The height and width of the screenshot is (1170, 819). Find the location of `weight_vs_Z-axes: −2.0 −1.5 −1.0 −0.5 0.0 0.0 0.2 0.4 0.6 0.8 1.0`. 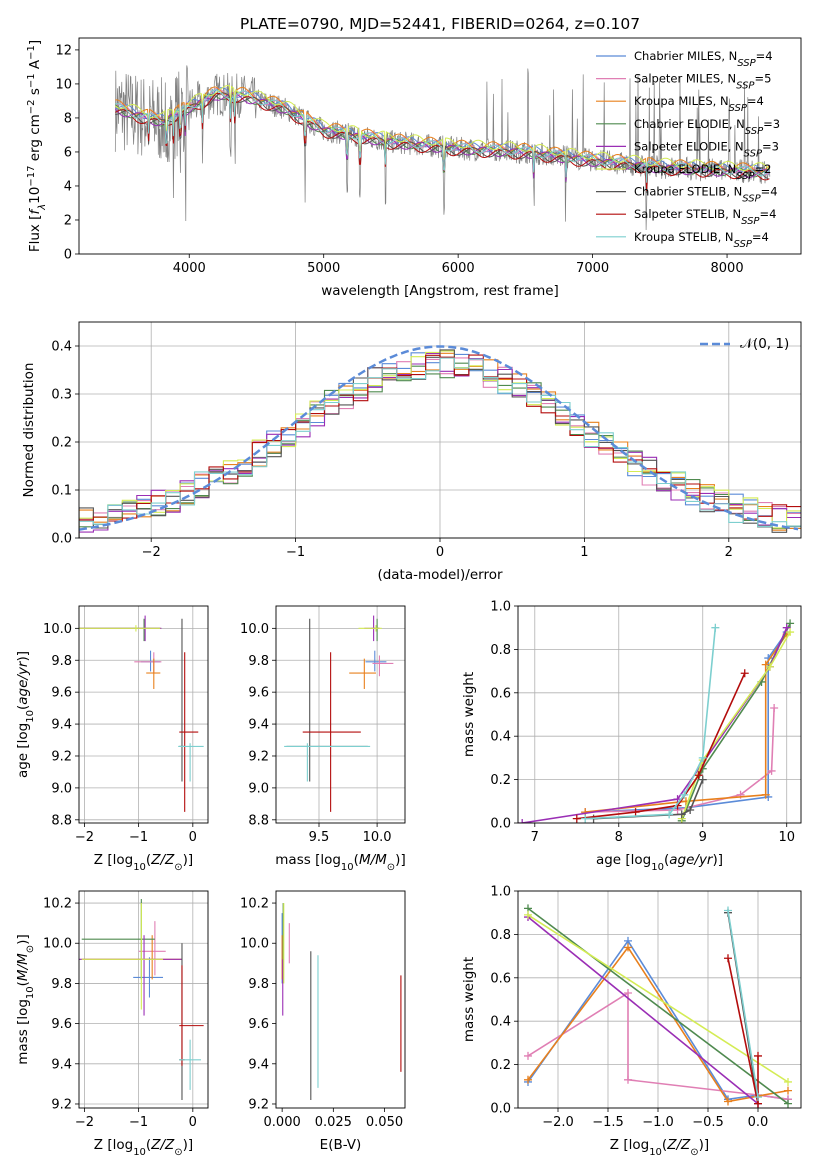

weight_vs_Z-axes: −2.0 −1.5 −1.0 −0.5 0.0 0.0 0.2 0.4 0.6 0.8 1.0 is located at coordinates (645, 1007).